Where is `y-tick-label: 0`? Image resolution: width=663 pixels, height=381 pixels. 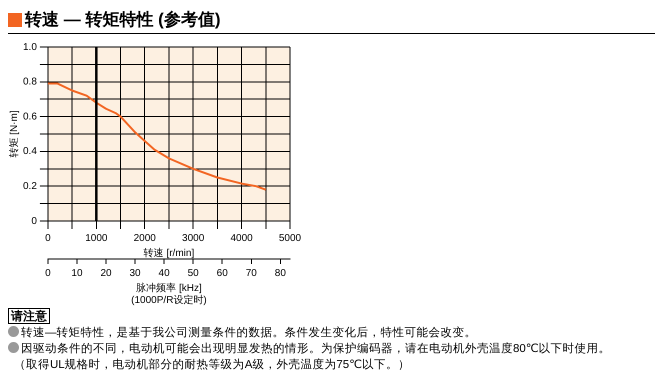 y-tick-label: 0 is located at coordinates (34, 221).